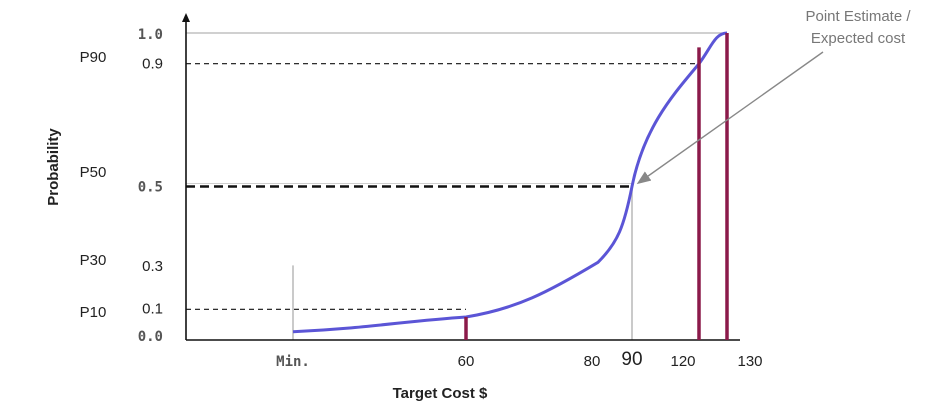 This screenshot has width=945, height=412. I want to click on y-tick-label: 0.1, so click(152, 308).